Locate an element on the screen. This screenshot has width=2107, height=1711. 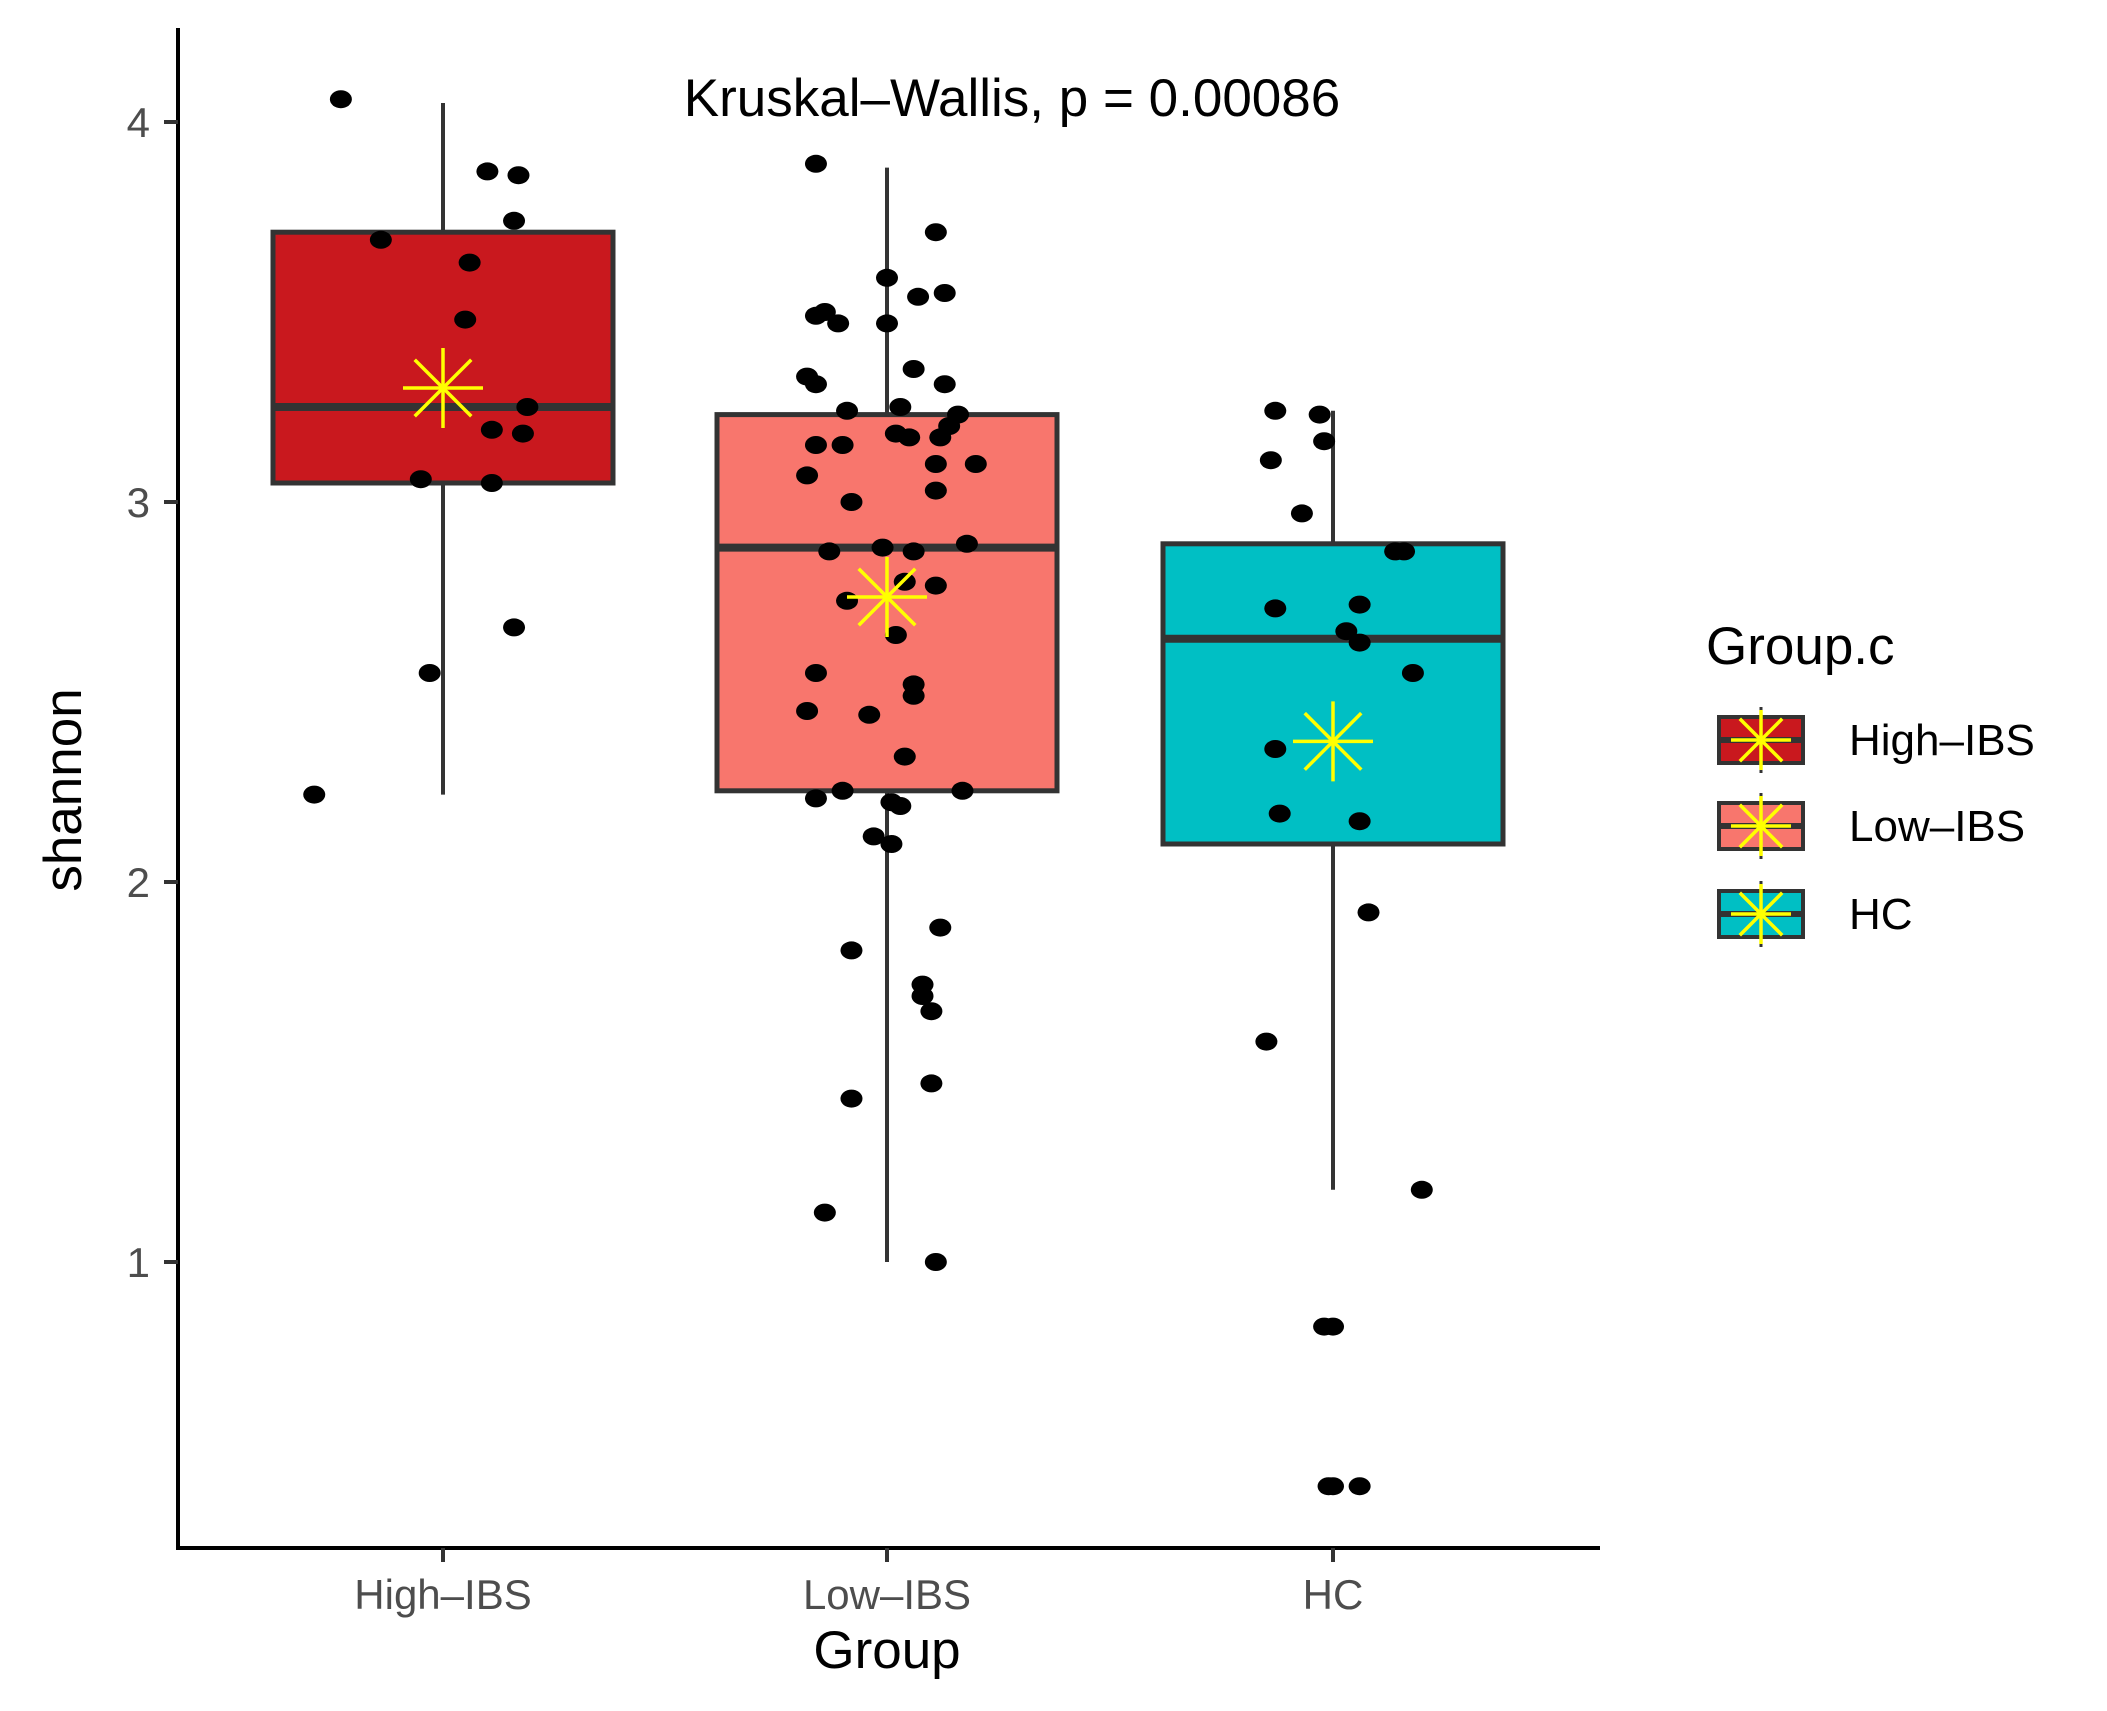
legend-key-high-ibs is located at coordinates (1761, 740).